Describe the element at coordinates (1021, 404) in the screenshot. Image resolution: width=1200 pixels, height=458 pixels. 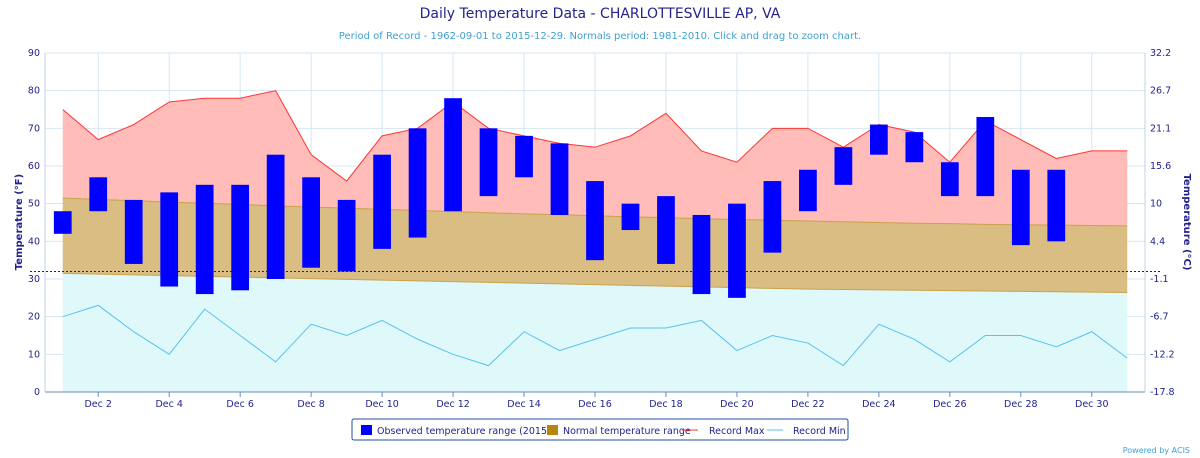
I see `x-tick-label: Dec 28` at that location.